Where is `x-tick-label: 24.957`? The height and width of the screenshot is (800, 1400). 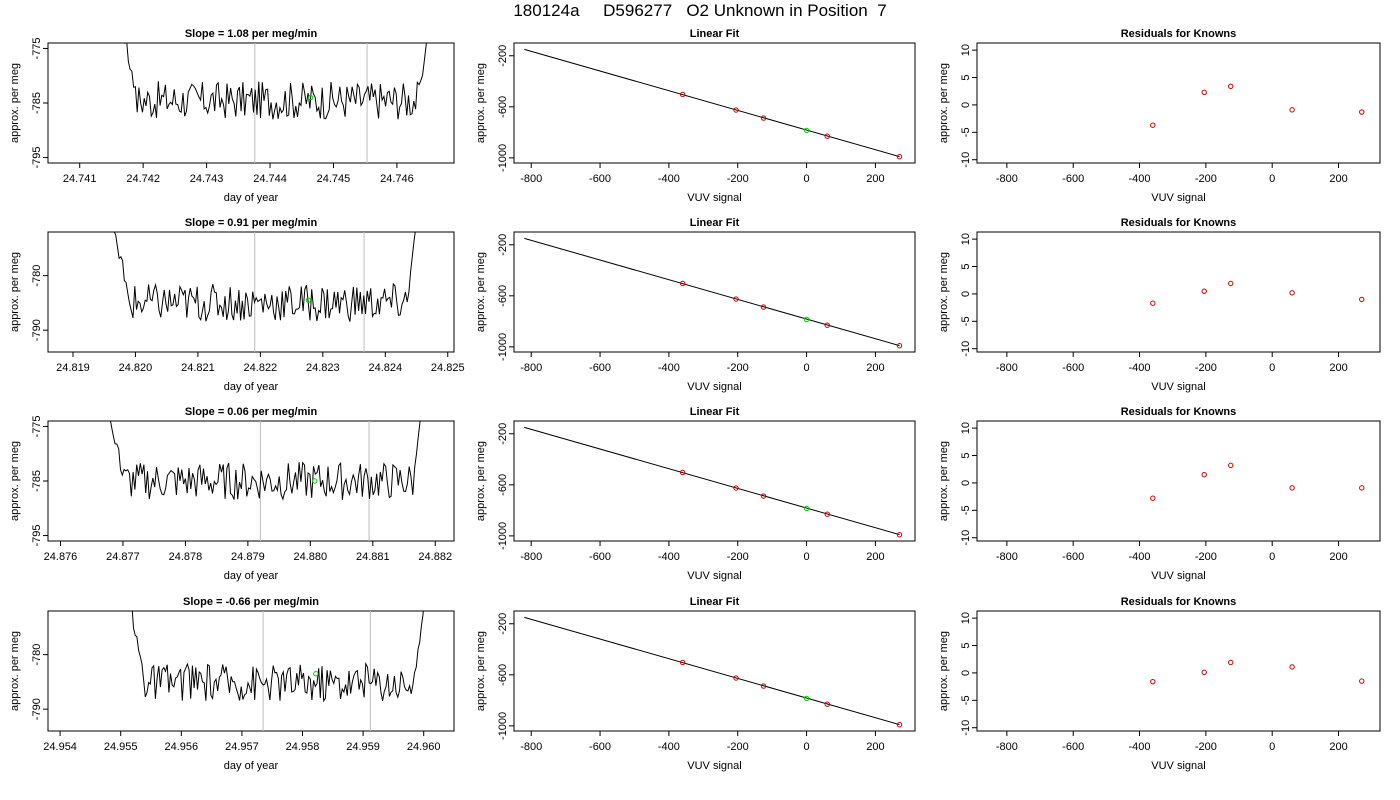 x-tick-label: 24.957 is located at coordinates (242, 747).